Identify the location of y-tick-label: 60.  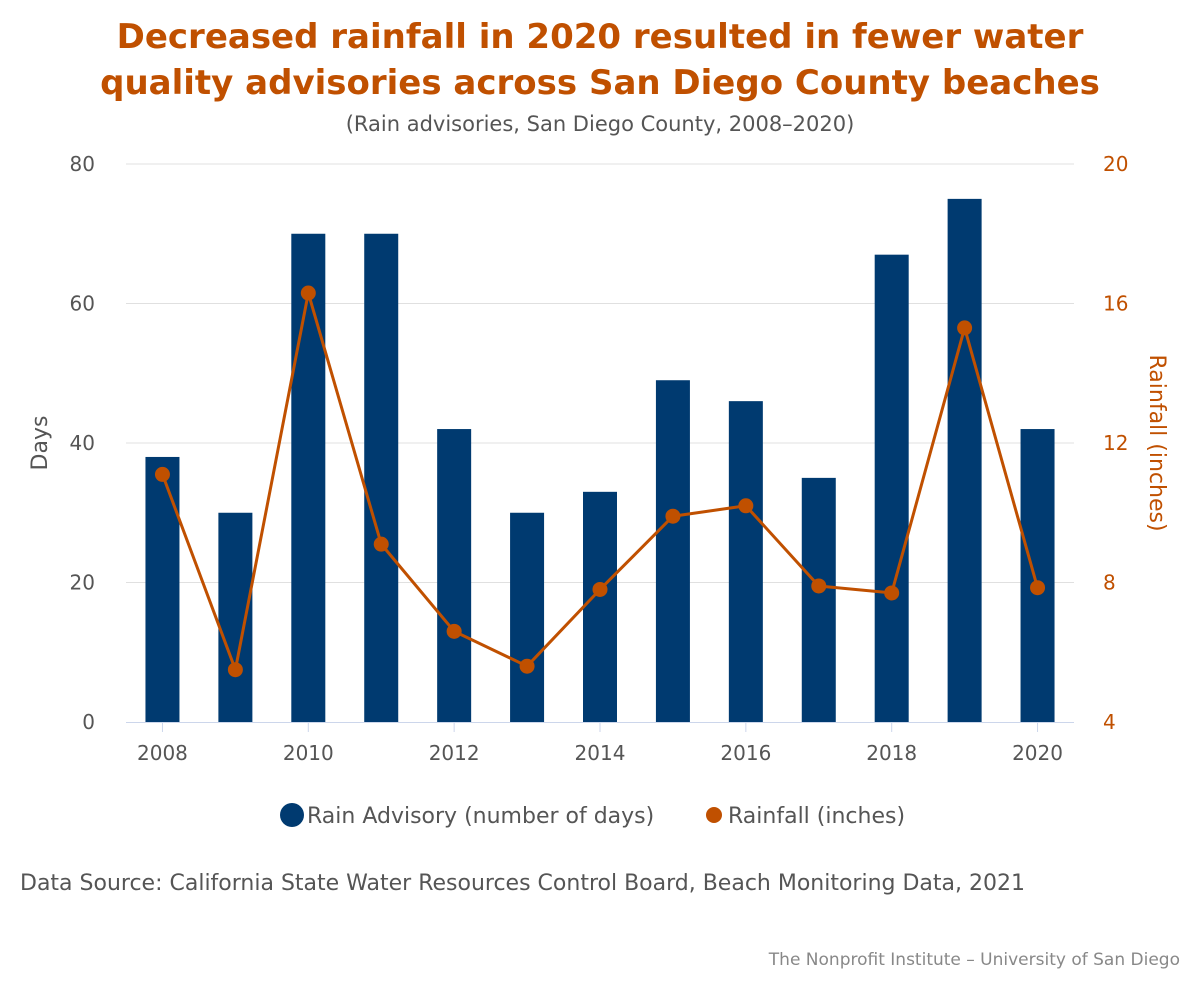
(82, 304).